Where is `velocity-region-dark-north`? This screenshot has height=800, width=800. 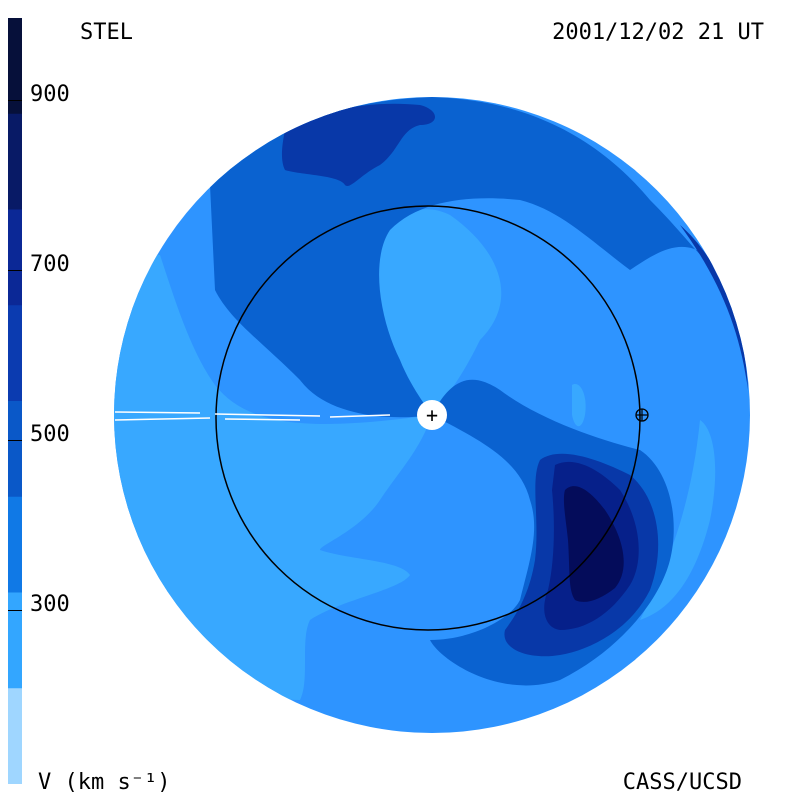 velocity-region-dark-north is located at coordinates (358, 144).